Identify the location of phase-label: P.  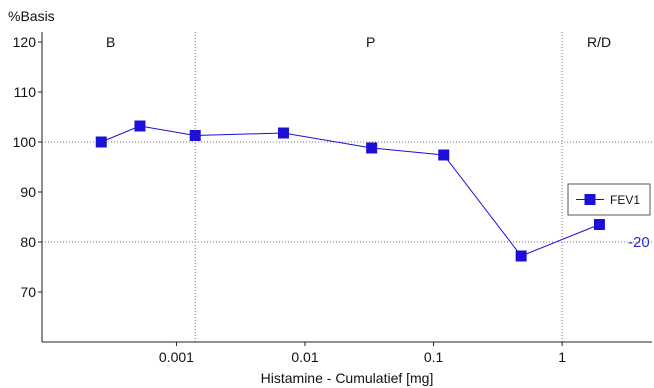
(370, 42).